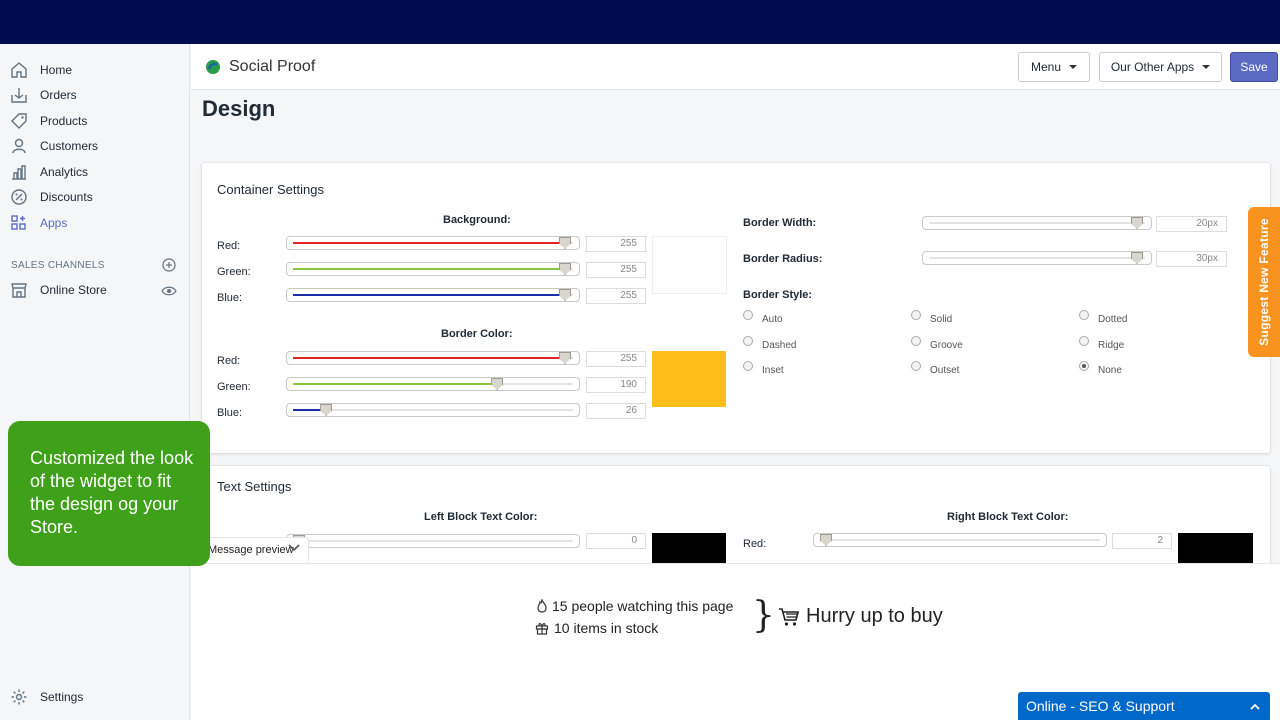 Image resolution: width=1280 pixels, height=720 pixels. Describe the element at coordinates (251, 550) in the screenshot. I see `message-preview-label: Message preview` at that location.